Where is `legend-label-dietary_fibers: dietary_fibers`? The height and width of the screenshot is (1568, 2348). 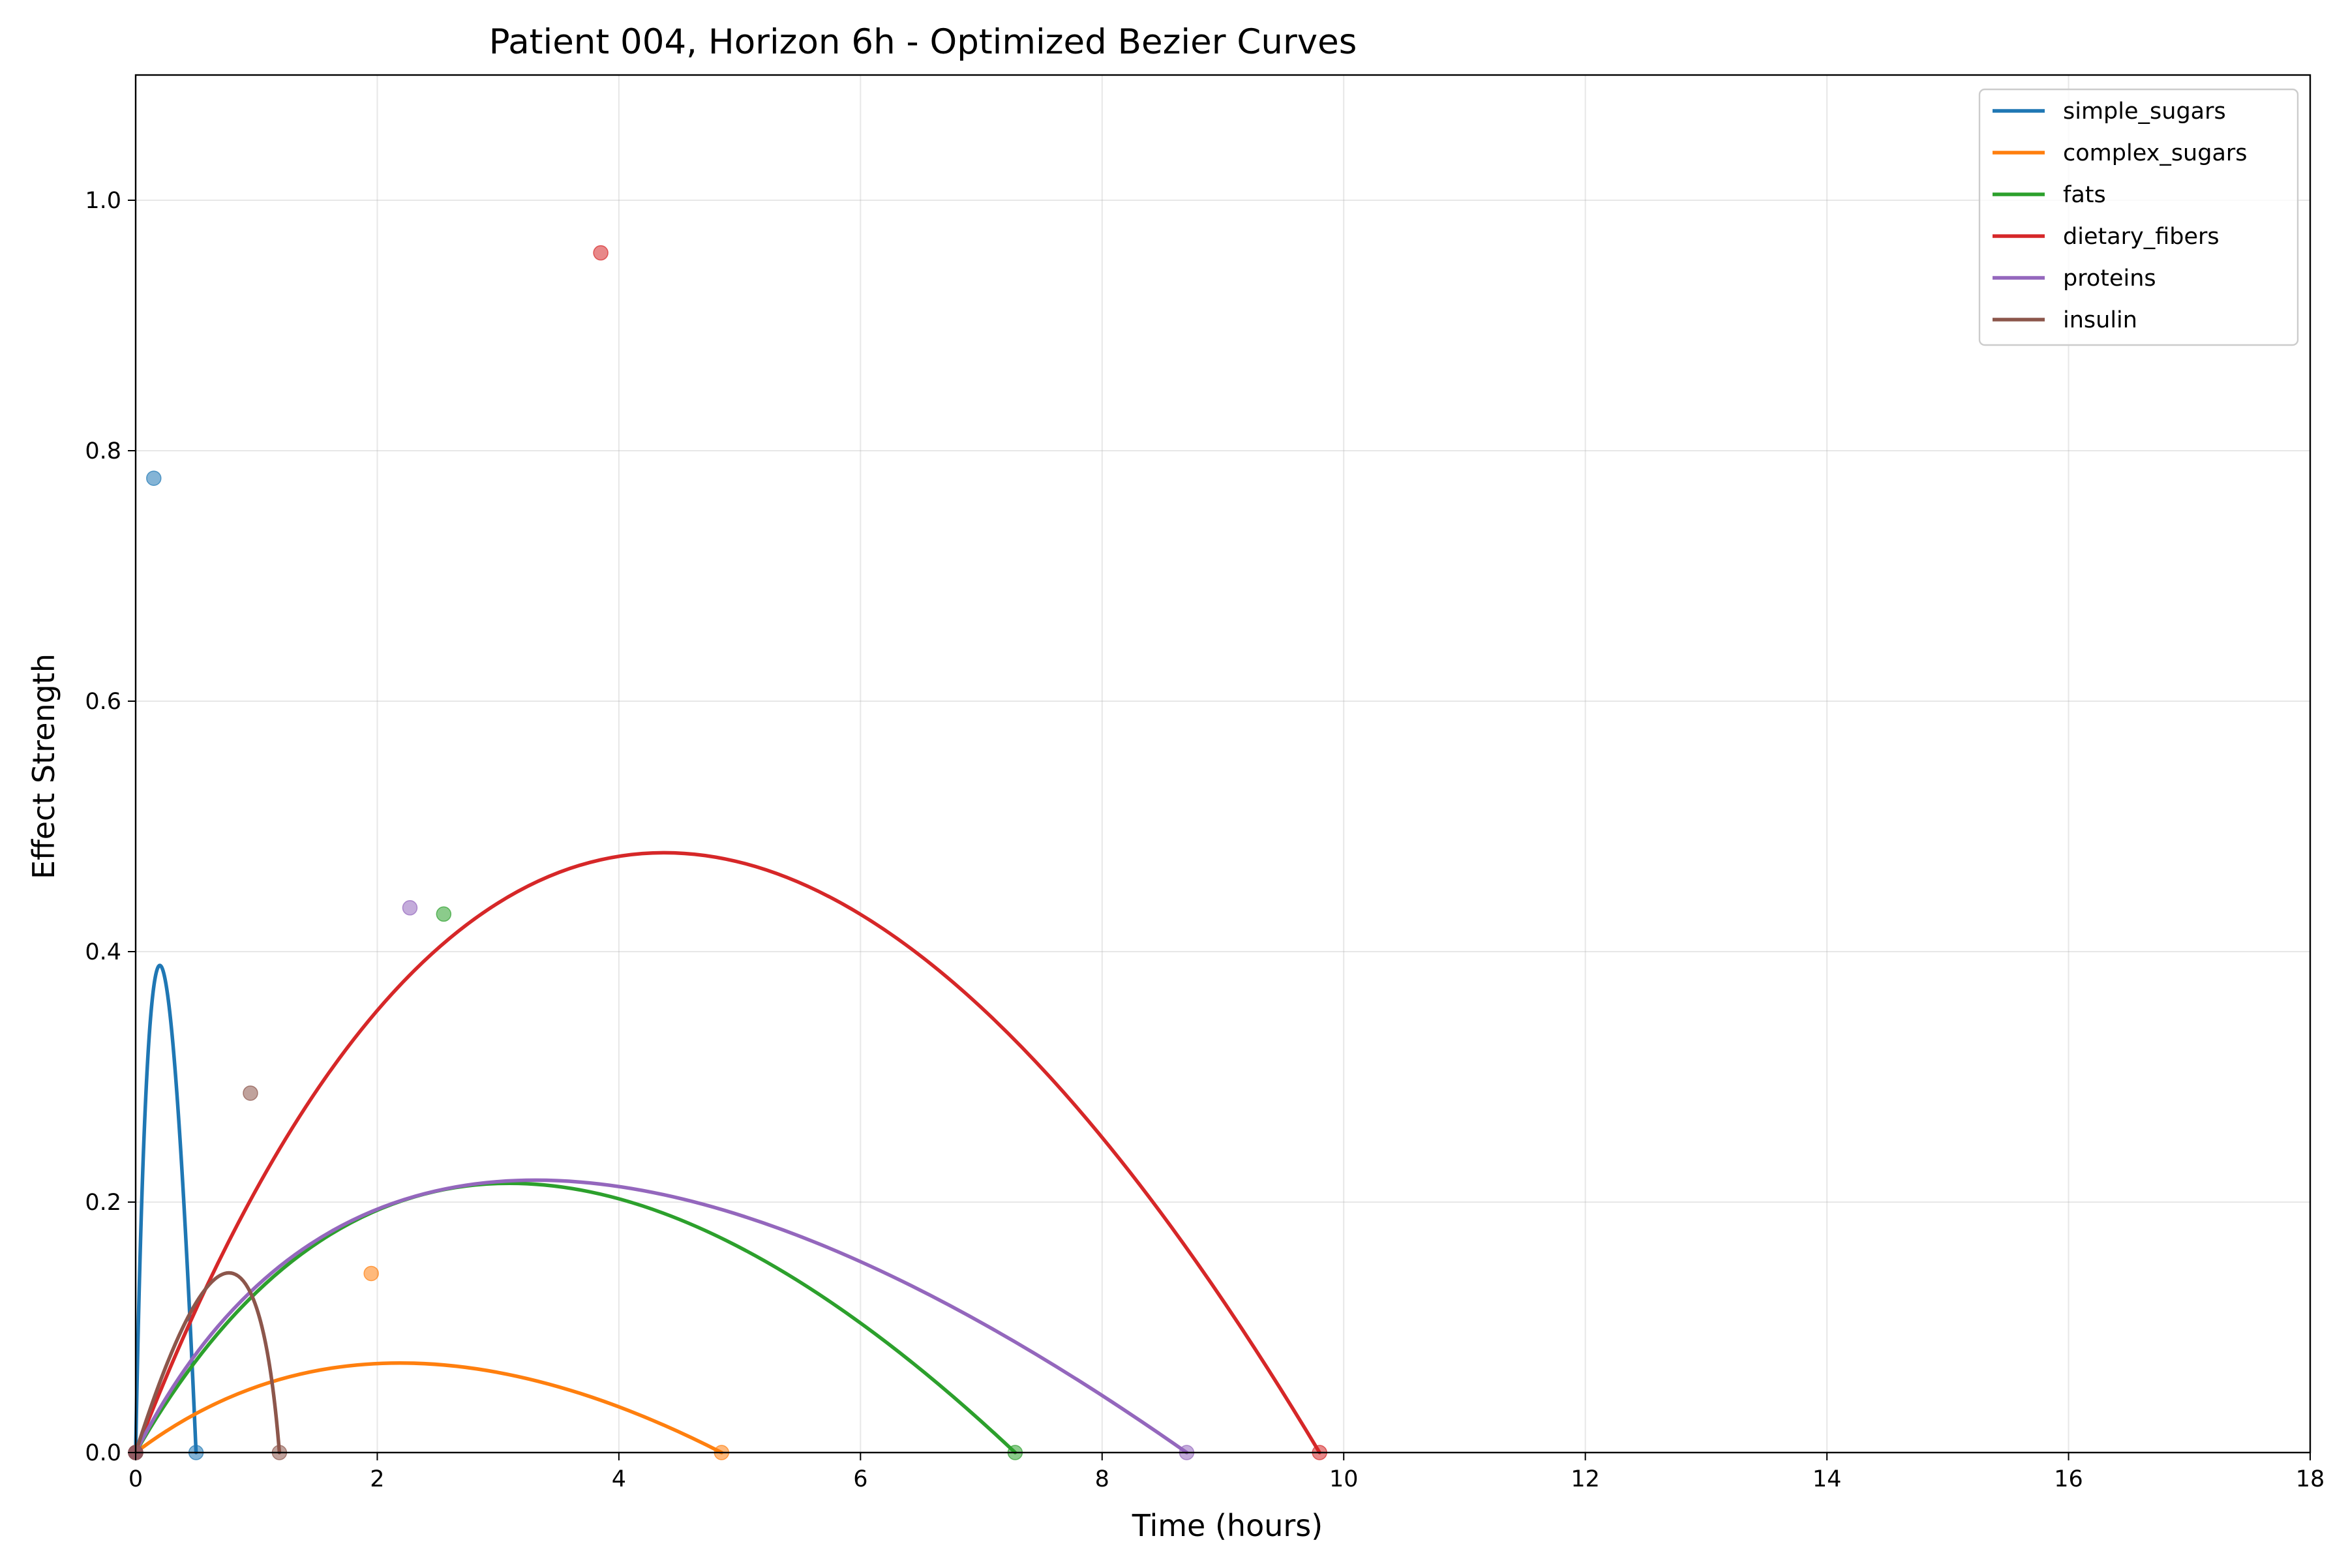
legend-label-dietary_fibers: dietary_fibers is located at coordinates (2141, 237).